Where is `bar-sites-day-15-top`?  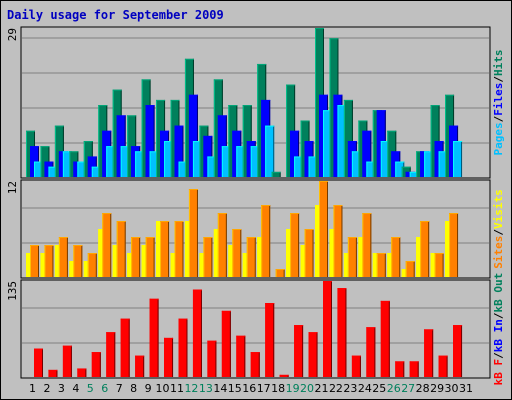
bar-sites-day-15-top is located at coordinates (237, 229).